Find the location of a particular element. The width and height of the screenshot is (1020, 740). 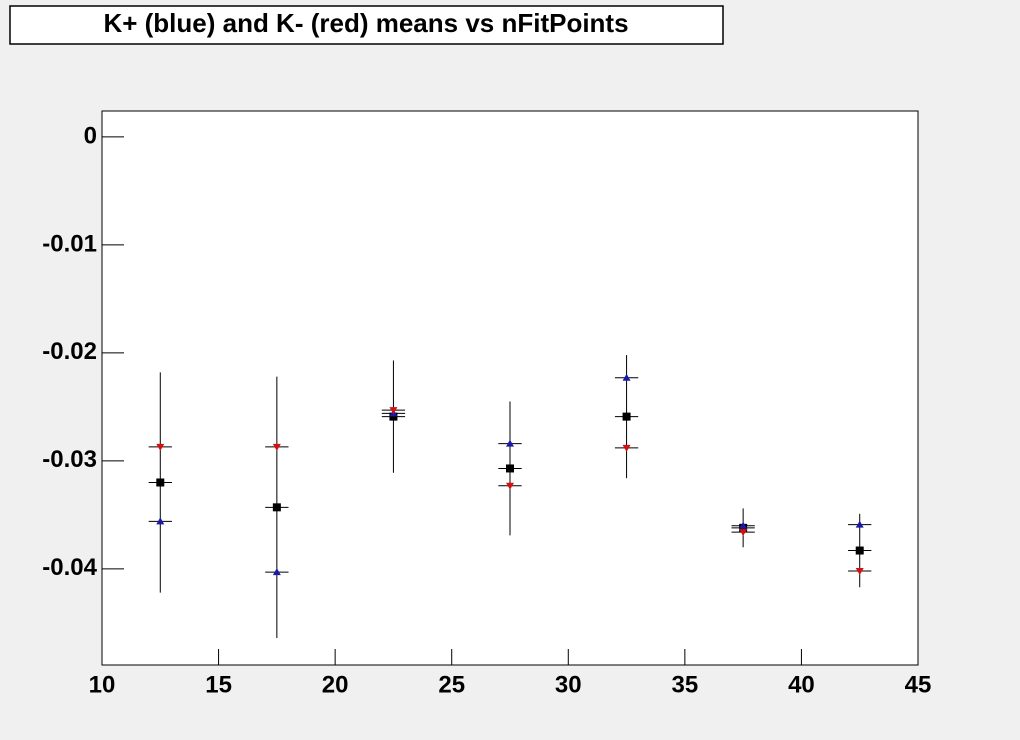

y-tick-label: -0.03 is located at coordinates (69, 459).